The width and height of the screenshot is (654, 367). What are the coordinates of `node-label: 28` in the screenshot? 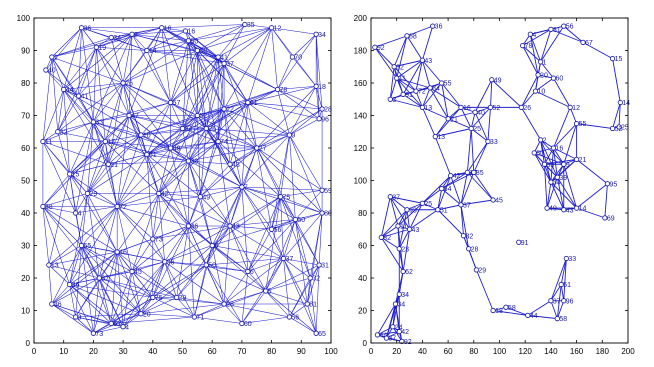 It's located at (475, 249).